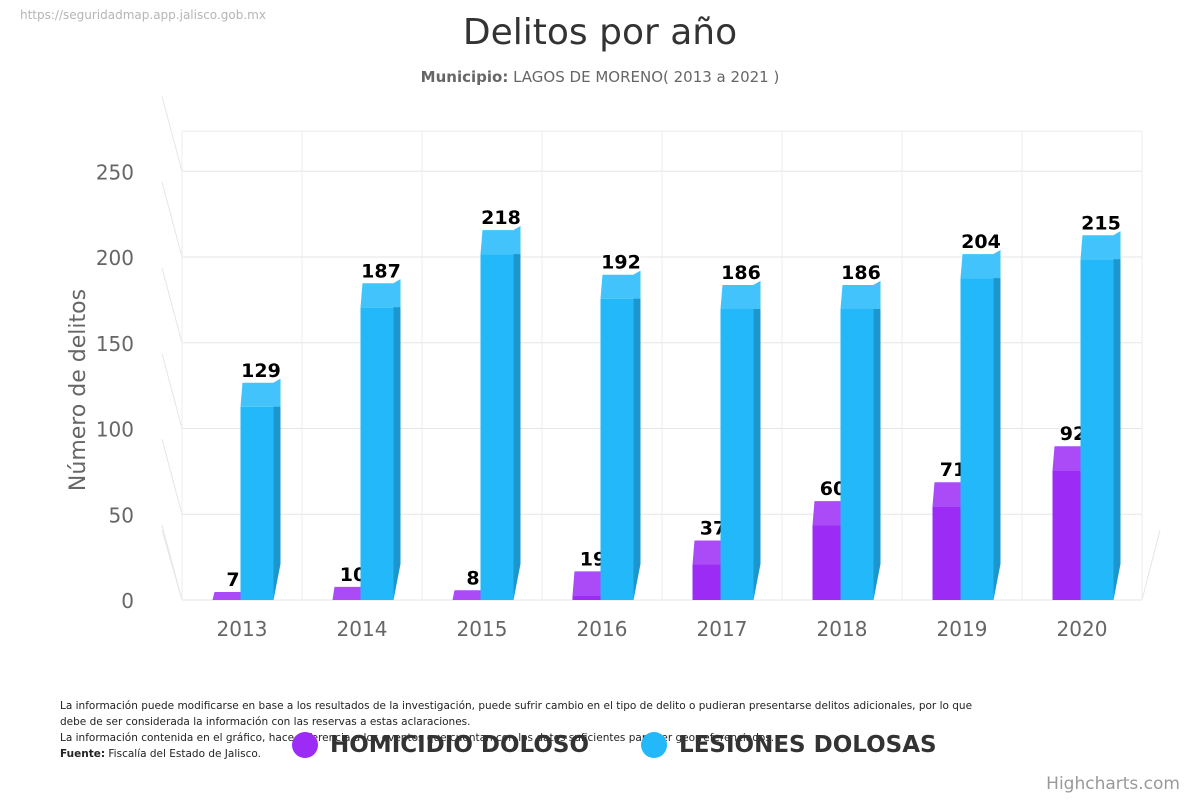 This screenshot has width=1200, height=800. I want to click on data-label: 218, so click(501, 218).